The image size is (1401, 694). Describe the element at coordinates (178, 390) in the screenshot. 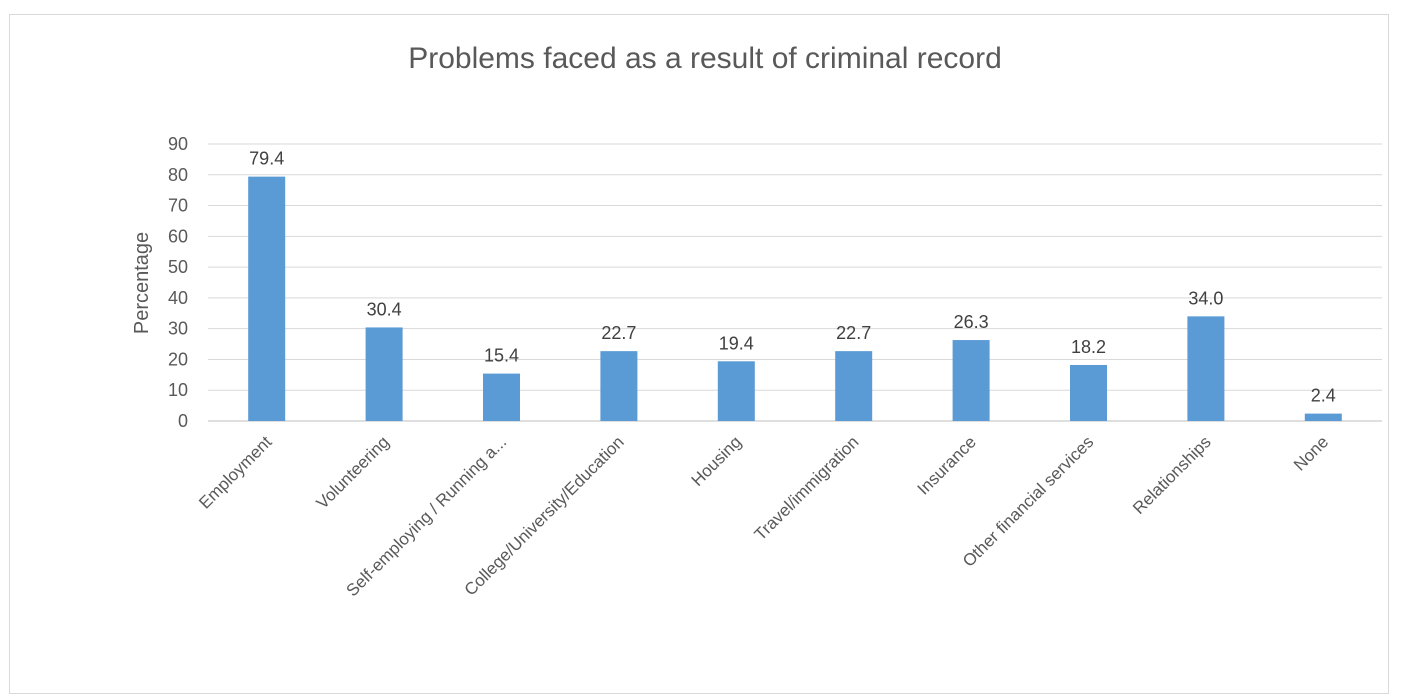

I see `y-tick-label: 10` at that location.